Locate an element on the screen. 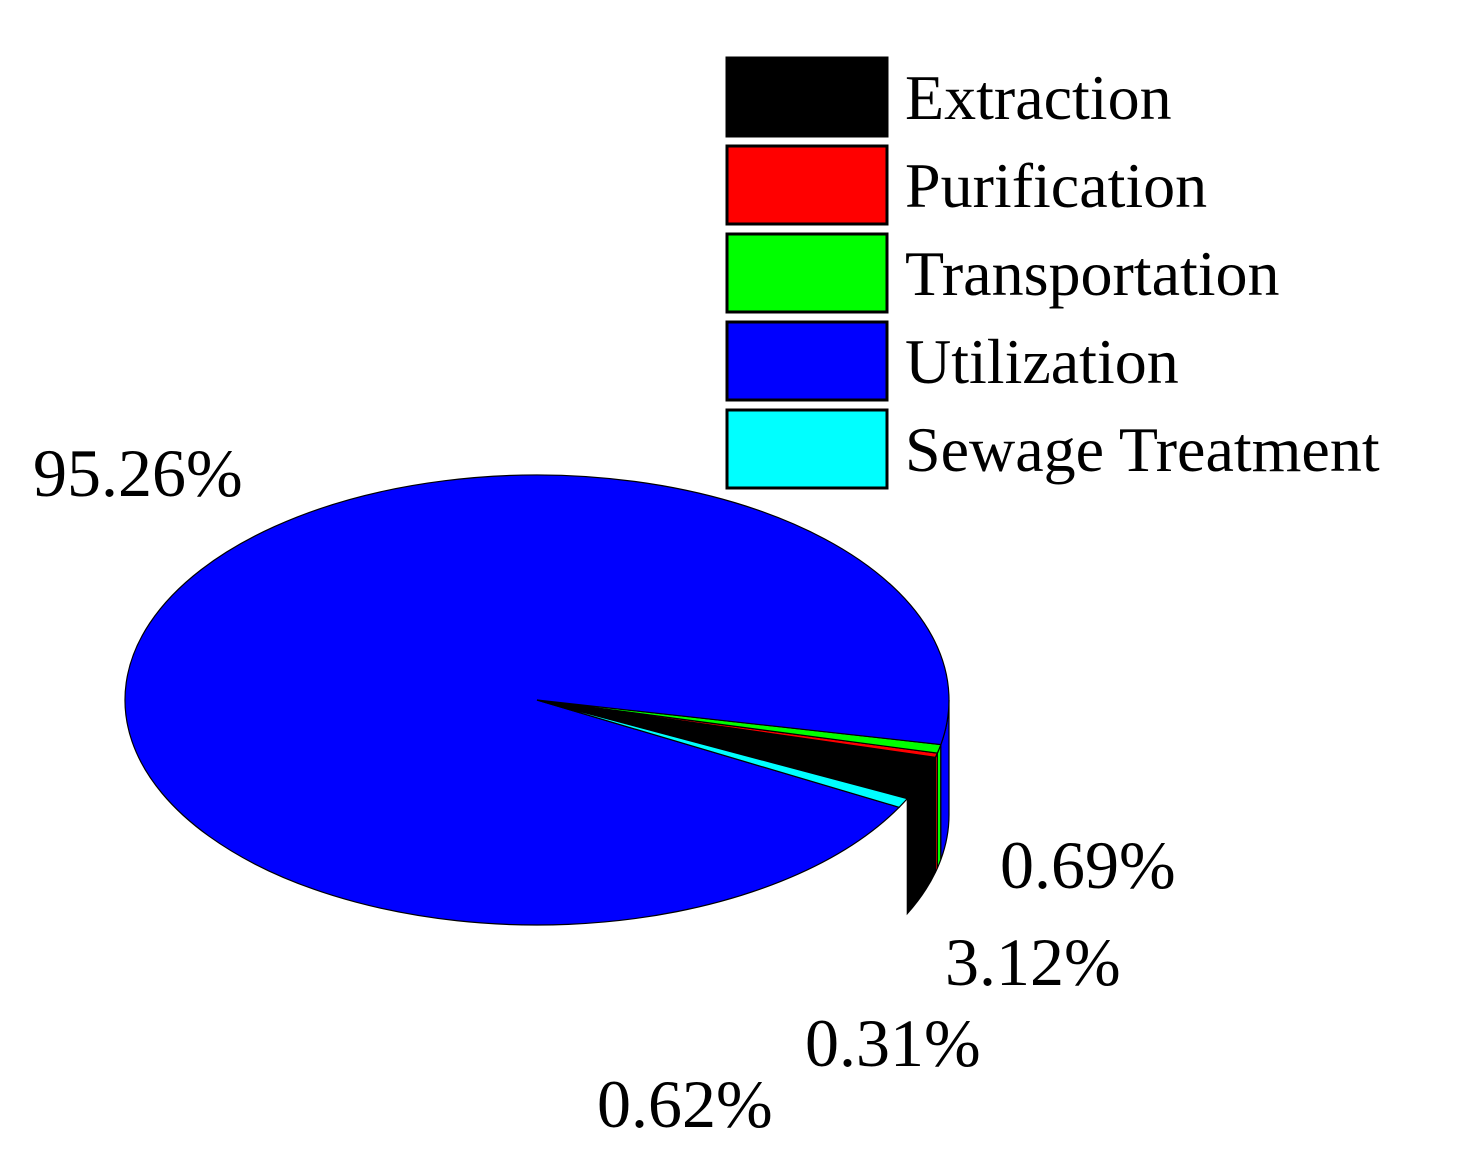  legend-label-sewage-treatment: Sewage Treatment is located at coordinates (1142, 449).